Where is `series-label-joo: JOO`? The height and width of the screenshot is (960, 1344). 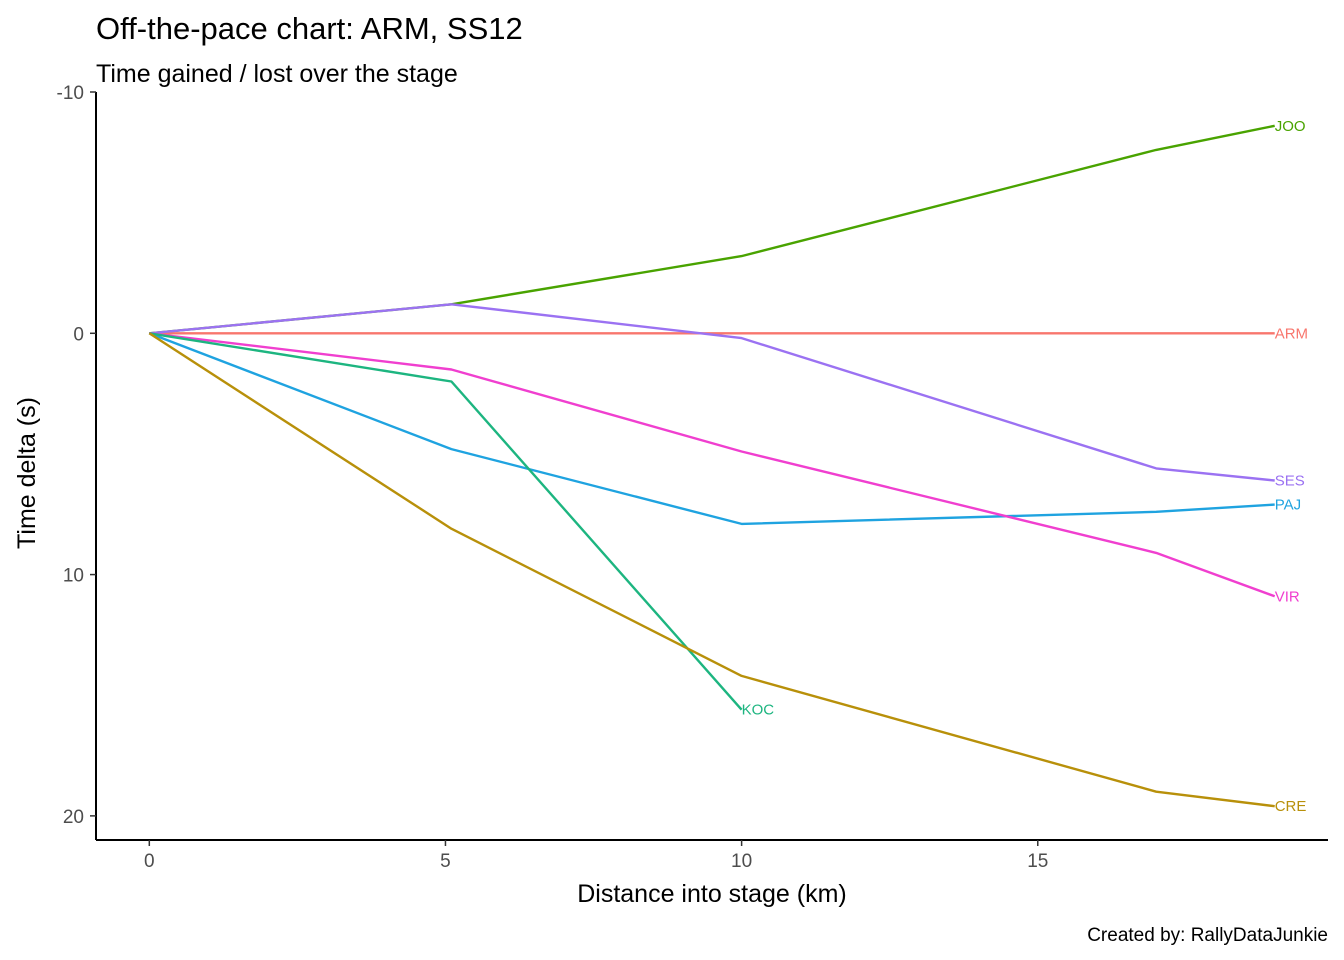 series-label-joo: JOO is located at coordinates (1290, 126).